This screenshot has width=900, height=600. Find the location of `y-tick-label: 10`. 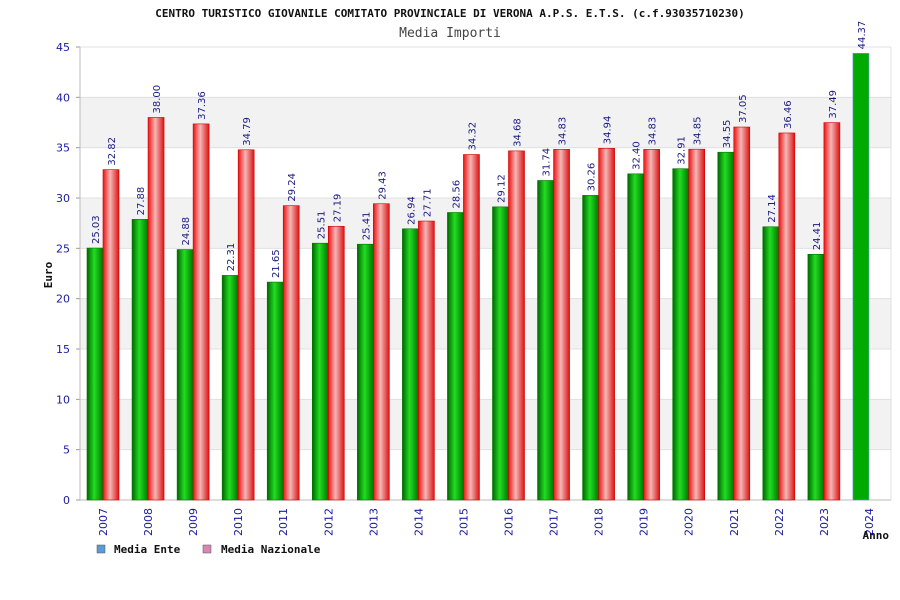

y-tick-label: 10 is located at coordinates (63, 399).